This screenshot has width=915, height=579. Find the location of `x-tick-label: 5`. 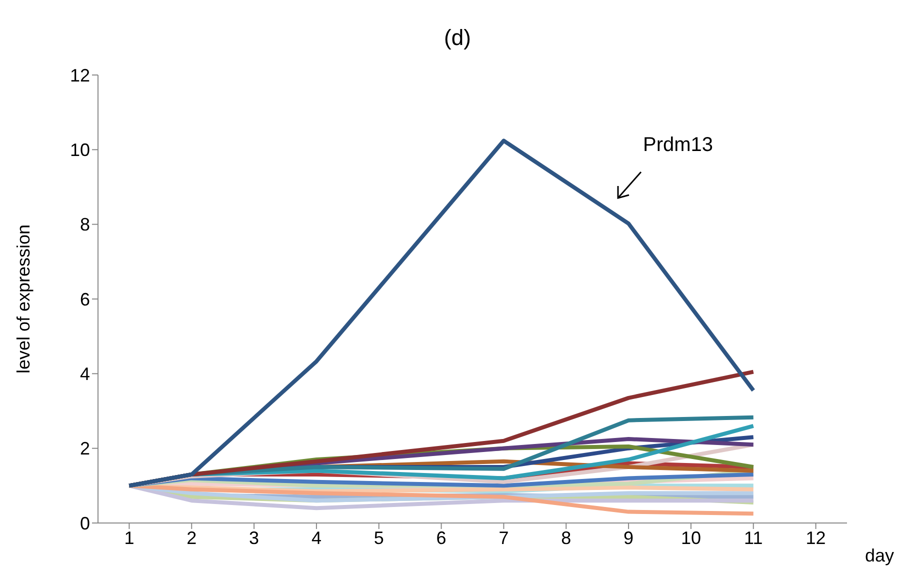

x-tick-label: 5 is located at coordinates (379, 538).